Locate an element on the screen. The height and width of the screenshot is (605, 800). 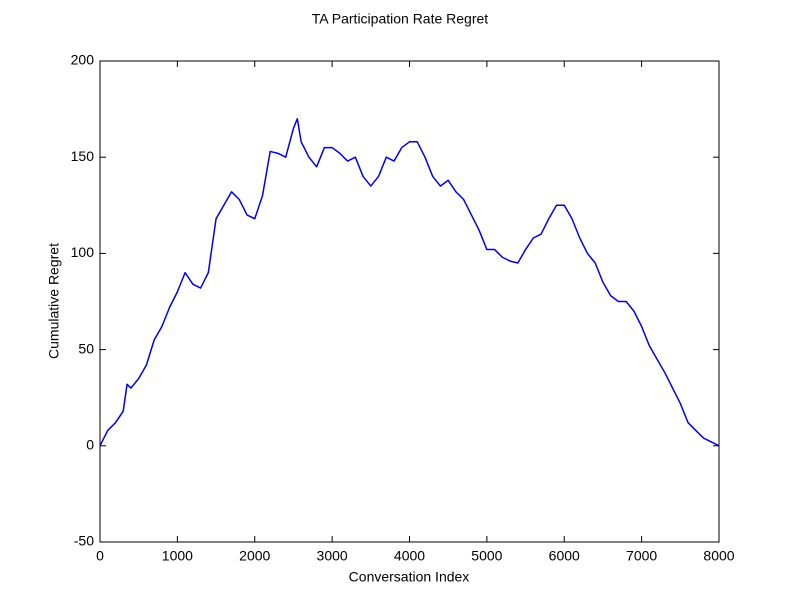
y-tick-label: 100 is located at coordinates (83, 252).